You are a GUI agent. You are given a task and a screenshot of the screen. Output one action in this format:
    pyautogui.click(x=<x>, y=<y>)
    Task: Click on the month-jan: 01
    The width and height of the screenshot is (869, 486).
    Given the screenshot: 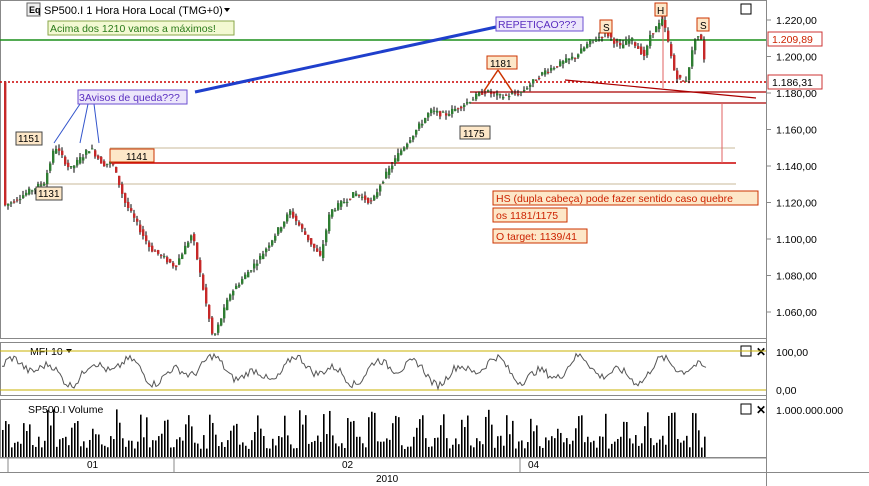 What is the action you would take?
    pyautogui.click(x=93, y=465)
    